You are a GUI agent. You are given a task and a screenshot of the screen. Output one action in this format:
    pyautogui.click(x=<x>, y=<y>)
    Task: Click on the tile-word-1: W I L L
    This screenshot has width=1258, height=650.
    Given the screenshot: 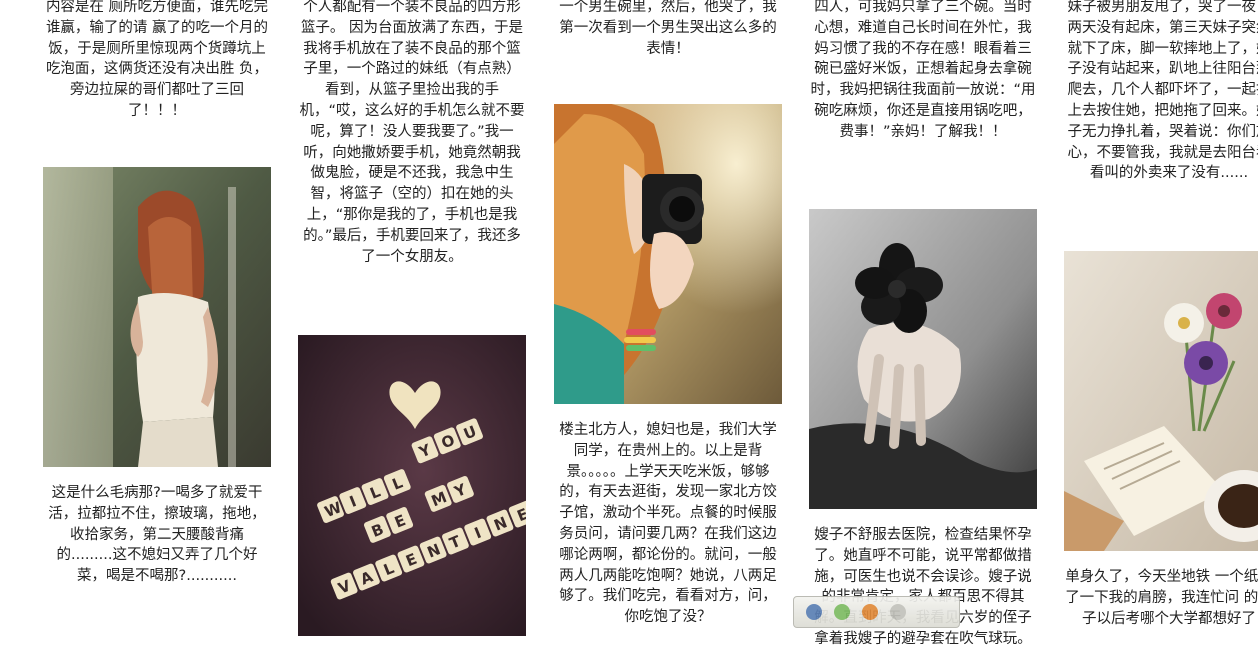 What is the action you would take?
    pyautogui.click(x=364, y=496)
    